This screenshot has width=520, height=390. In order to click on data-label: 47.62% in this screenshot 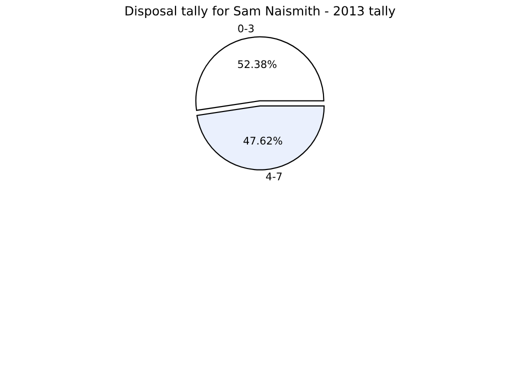, I will do `click(263, 140)`.